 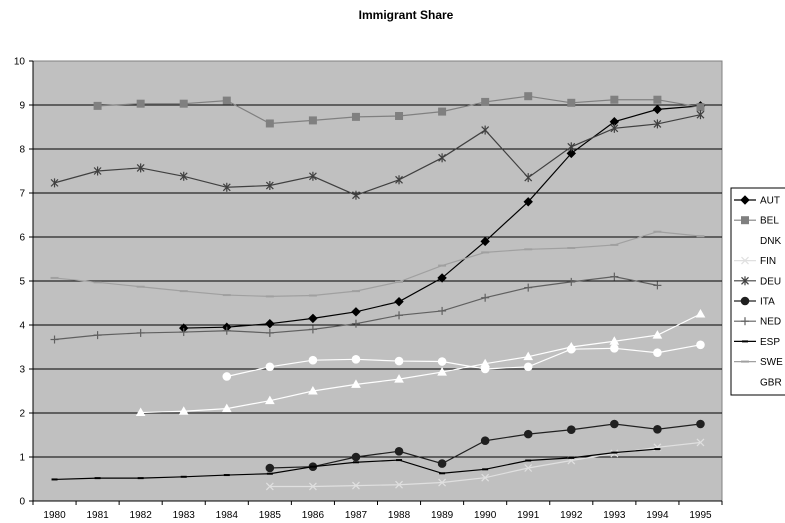 I want to click on legend-item-bel: BEL, so click(x=756, y=221).